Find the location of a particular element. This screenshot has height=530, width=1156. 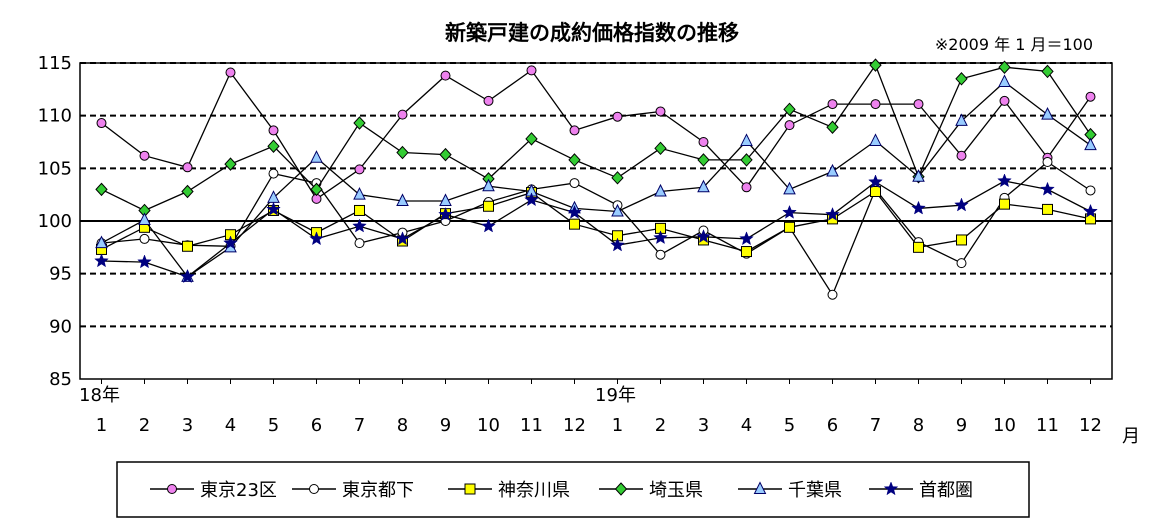

chart-title: 新築戸建の成約価格指数の推移 is located at coordinates (592, 33).